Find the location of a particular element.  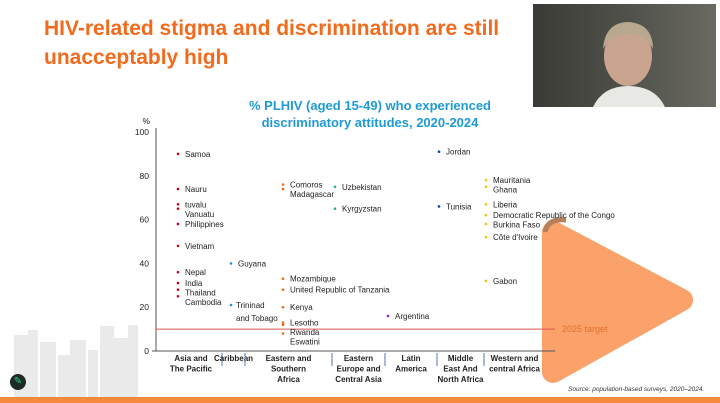

y-tick-label: 100 is located at coordinates (142, 132).